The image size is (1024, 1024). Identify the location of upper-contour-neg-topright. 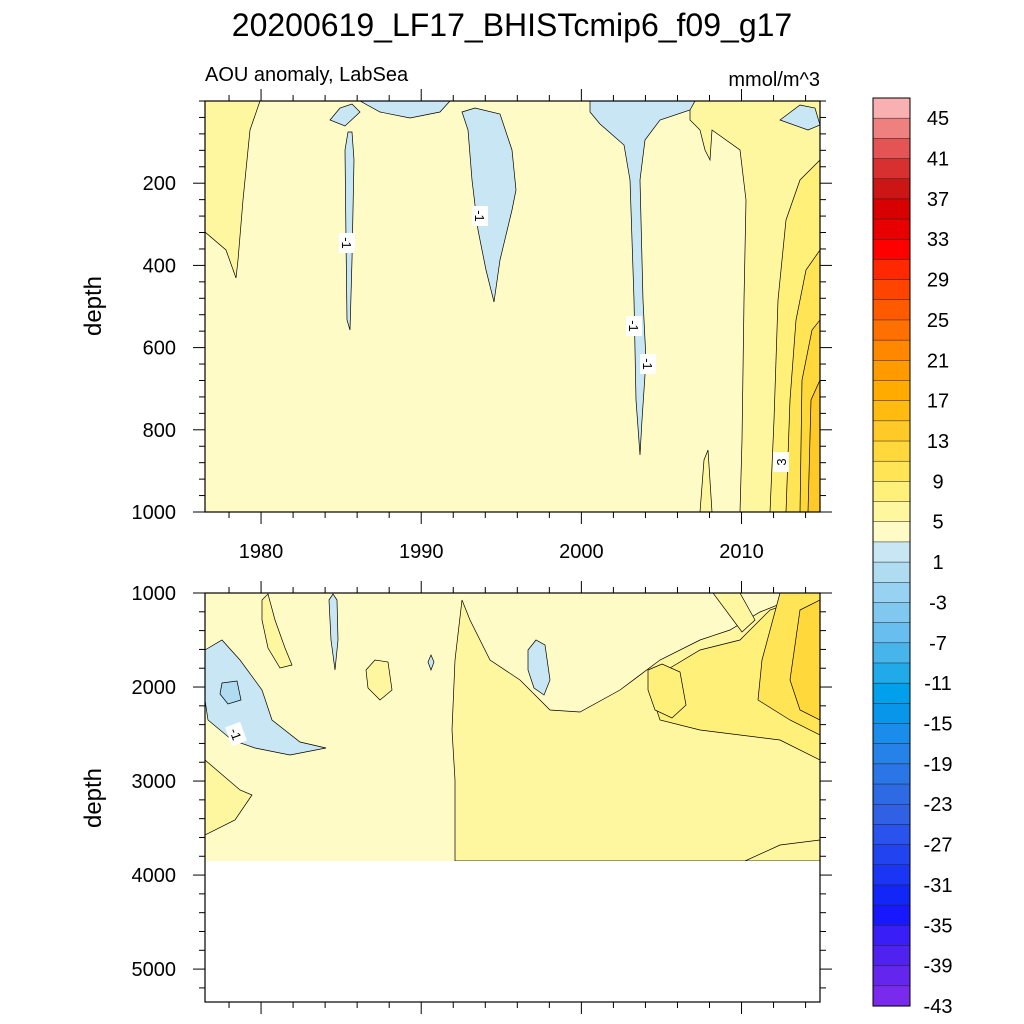
(799, 117).